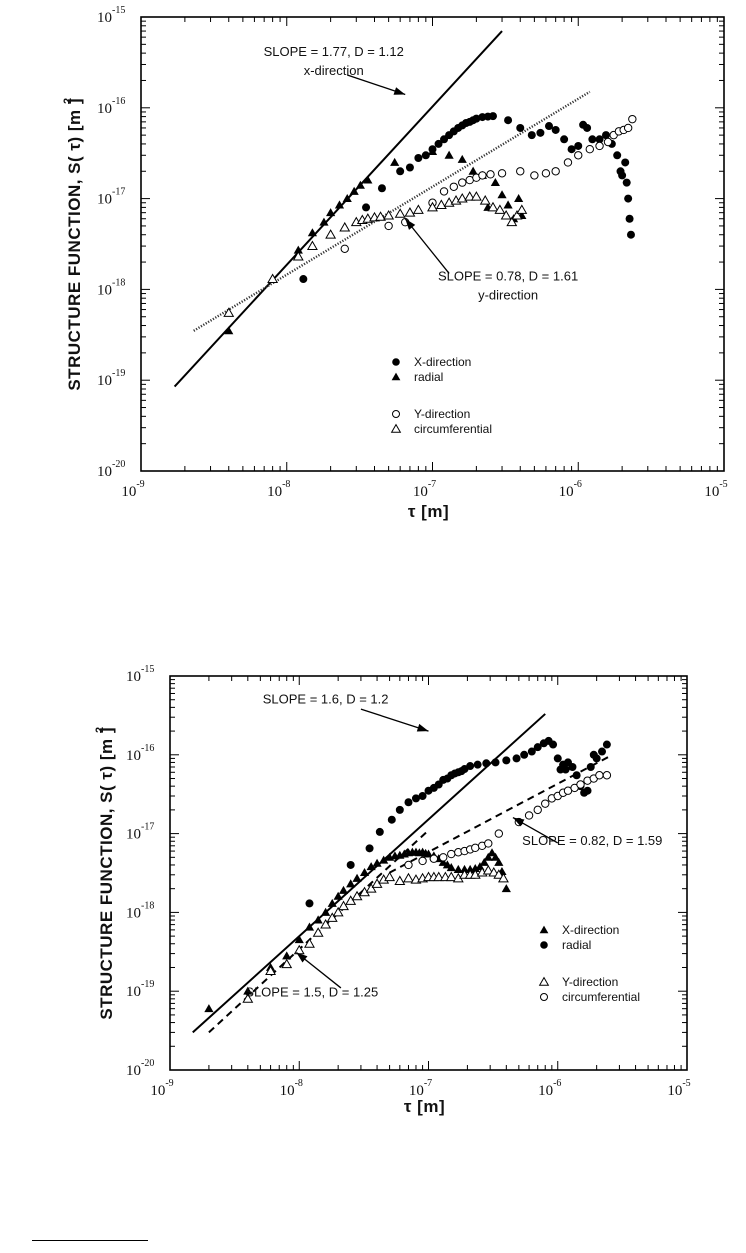  I want to click on annotation-arrow-shaft, so click(427, 246).